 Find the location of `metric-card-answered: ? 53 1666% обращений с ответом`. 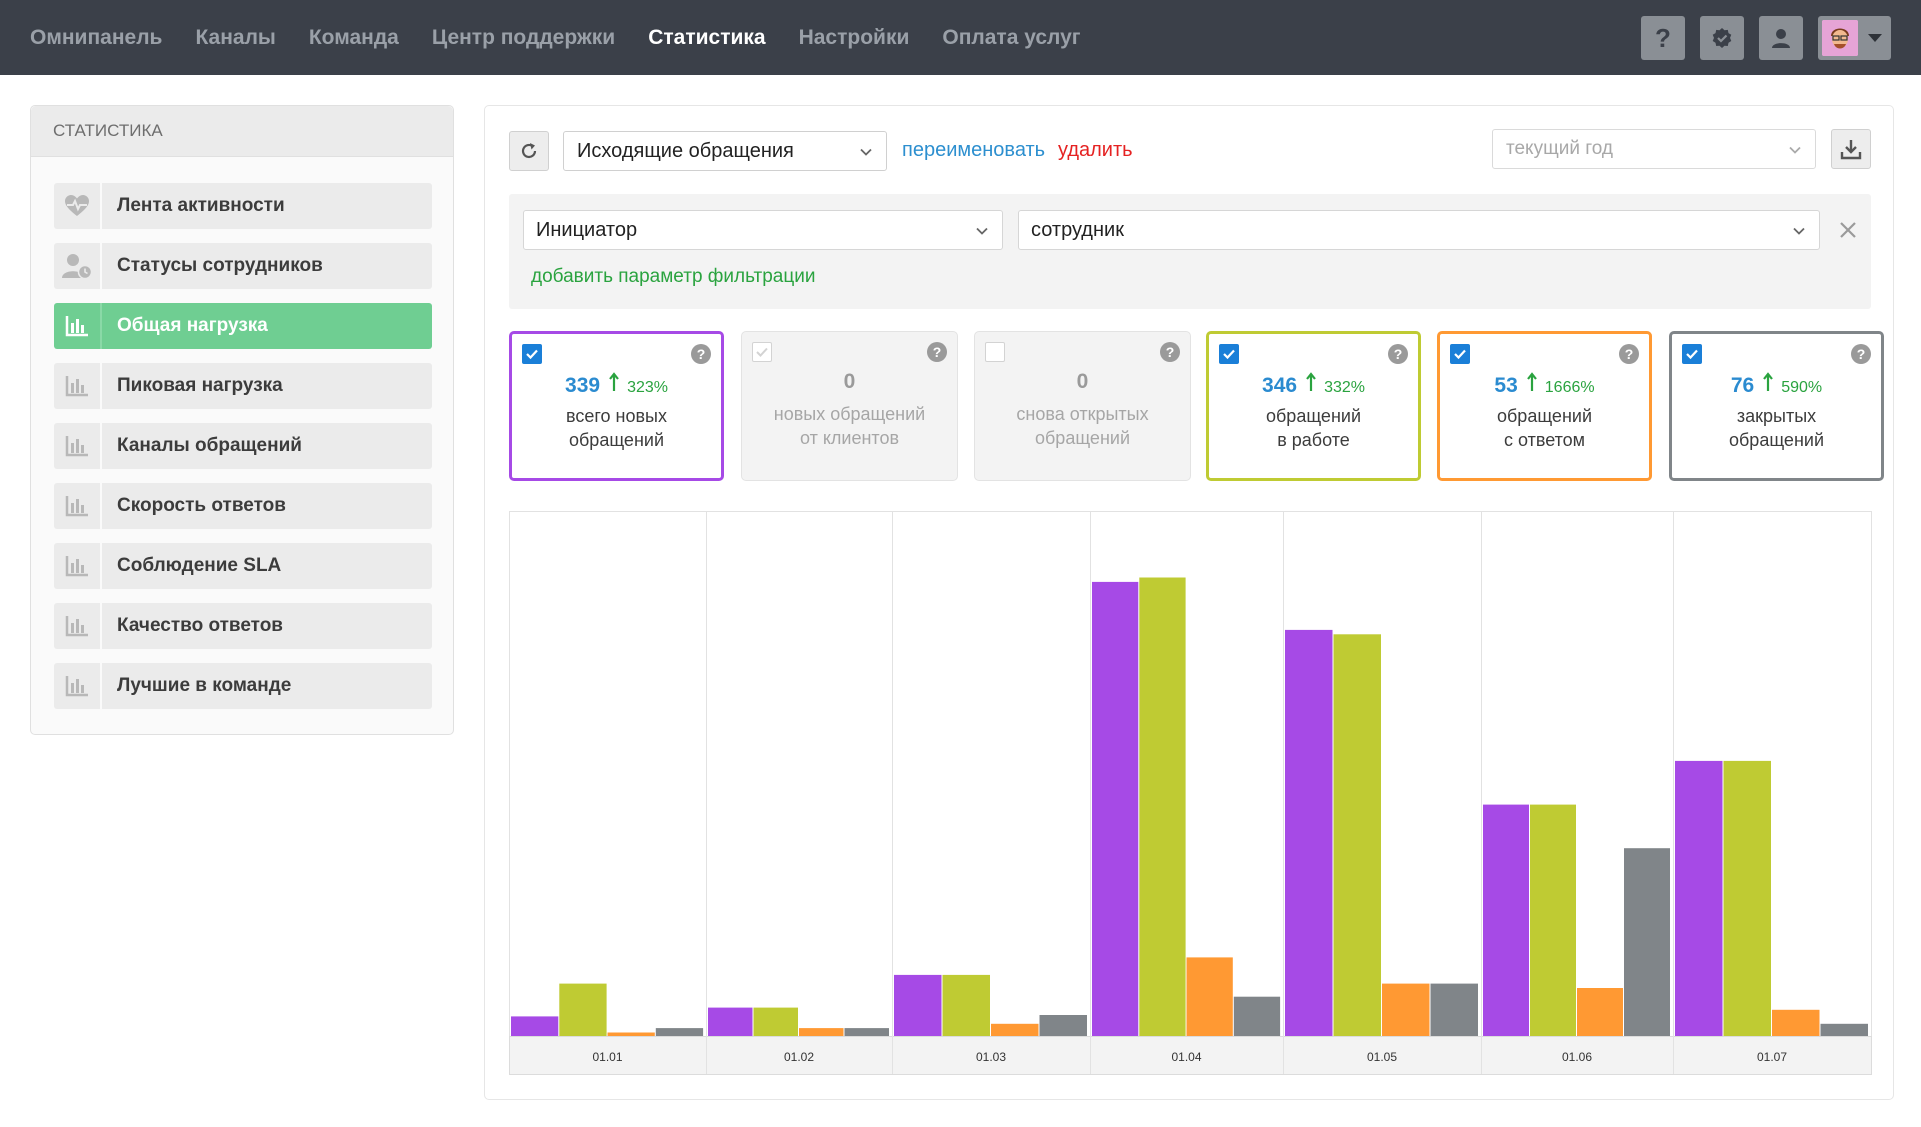

metric-card-answered: ? 53 1666% обращений с ответом is located at coordinates (1544, 406).